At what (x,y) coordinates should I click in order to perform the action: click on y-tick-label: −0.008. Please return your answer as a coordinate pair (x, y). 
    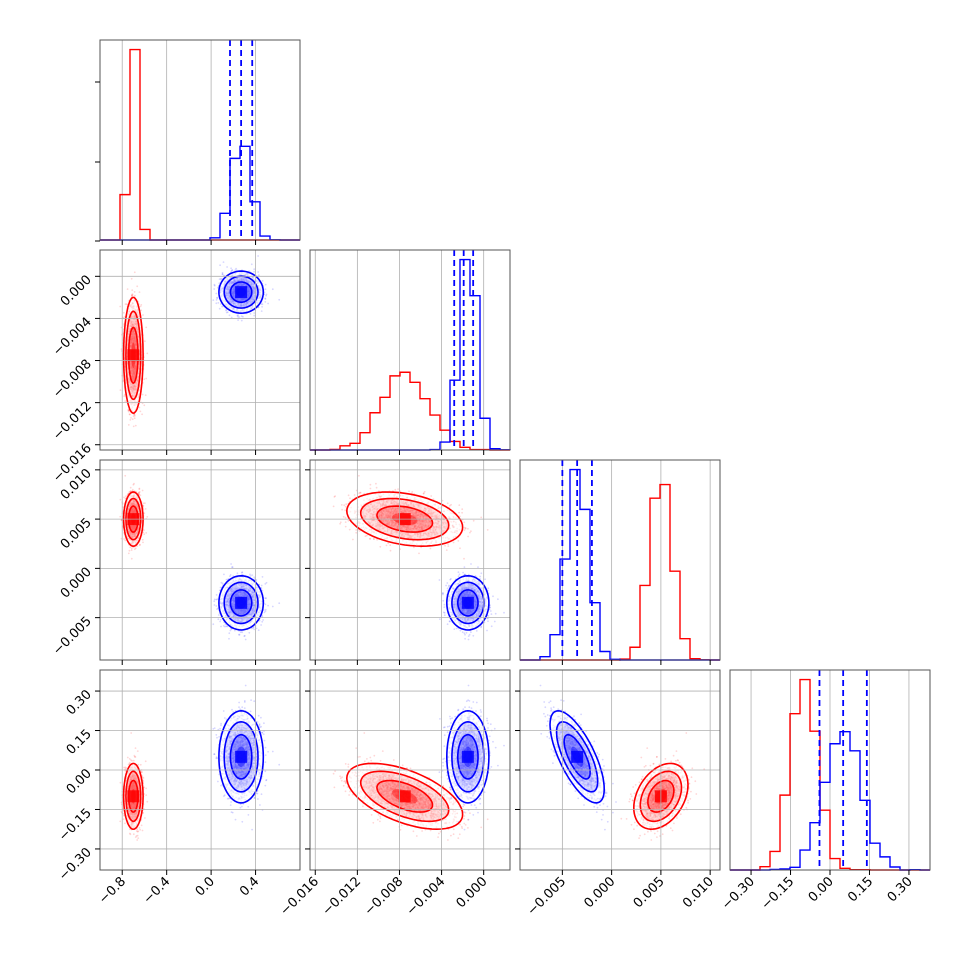
    Looking at the image, I should click on (72, 379).